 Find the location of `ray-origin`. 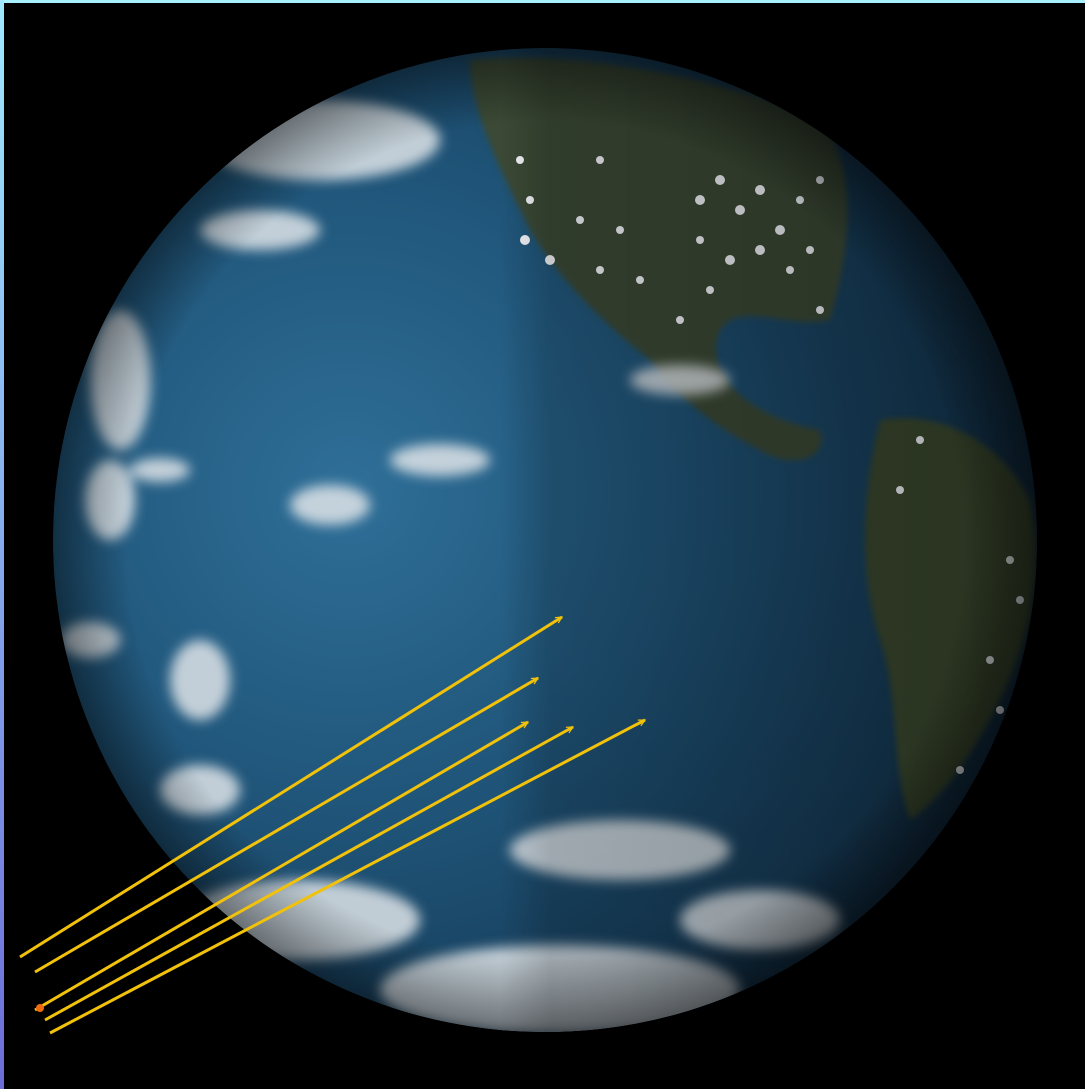

ray-origin is located at coordinates (40, 1008).